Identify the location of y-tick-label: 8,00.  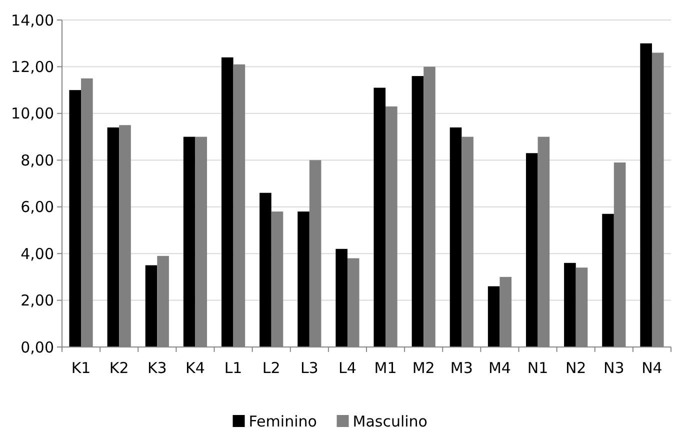
(37, 160).